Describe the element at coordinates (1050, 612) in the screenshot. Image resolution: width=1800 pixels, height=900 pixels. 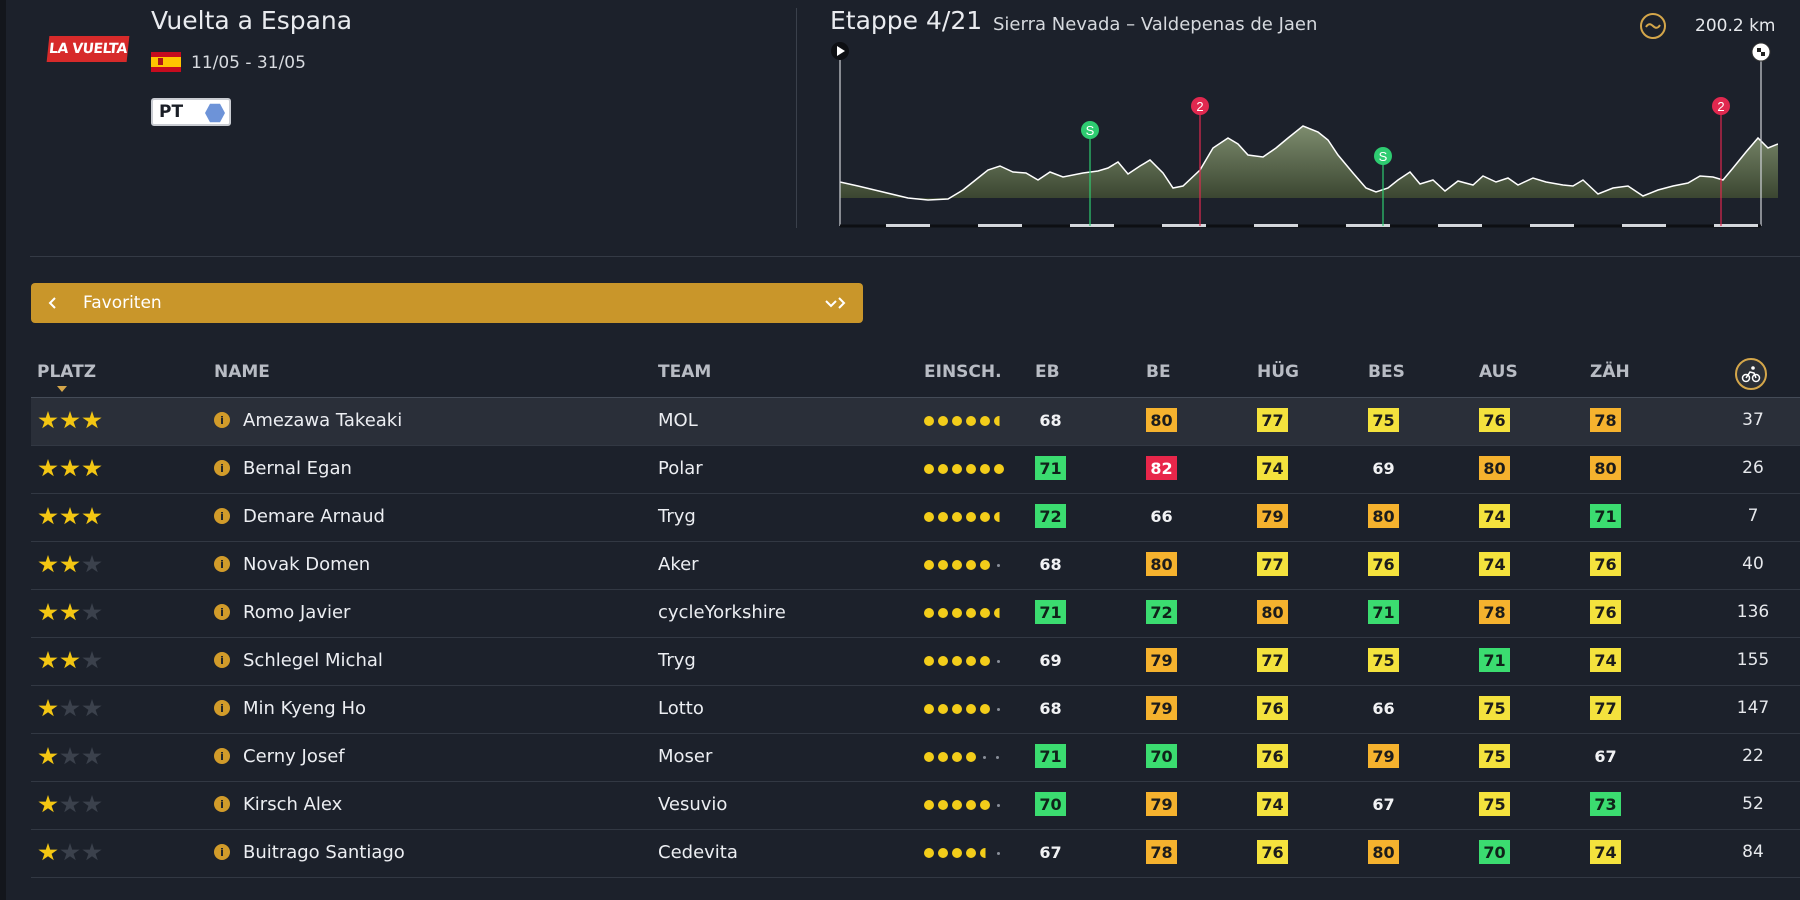
I see `stat-eb: 71` at that location.